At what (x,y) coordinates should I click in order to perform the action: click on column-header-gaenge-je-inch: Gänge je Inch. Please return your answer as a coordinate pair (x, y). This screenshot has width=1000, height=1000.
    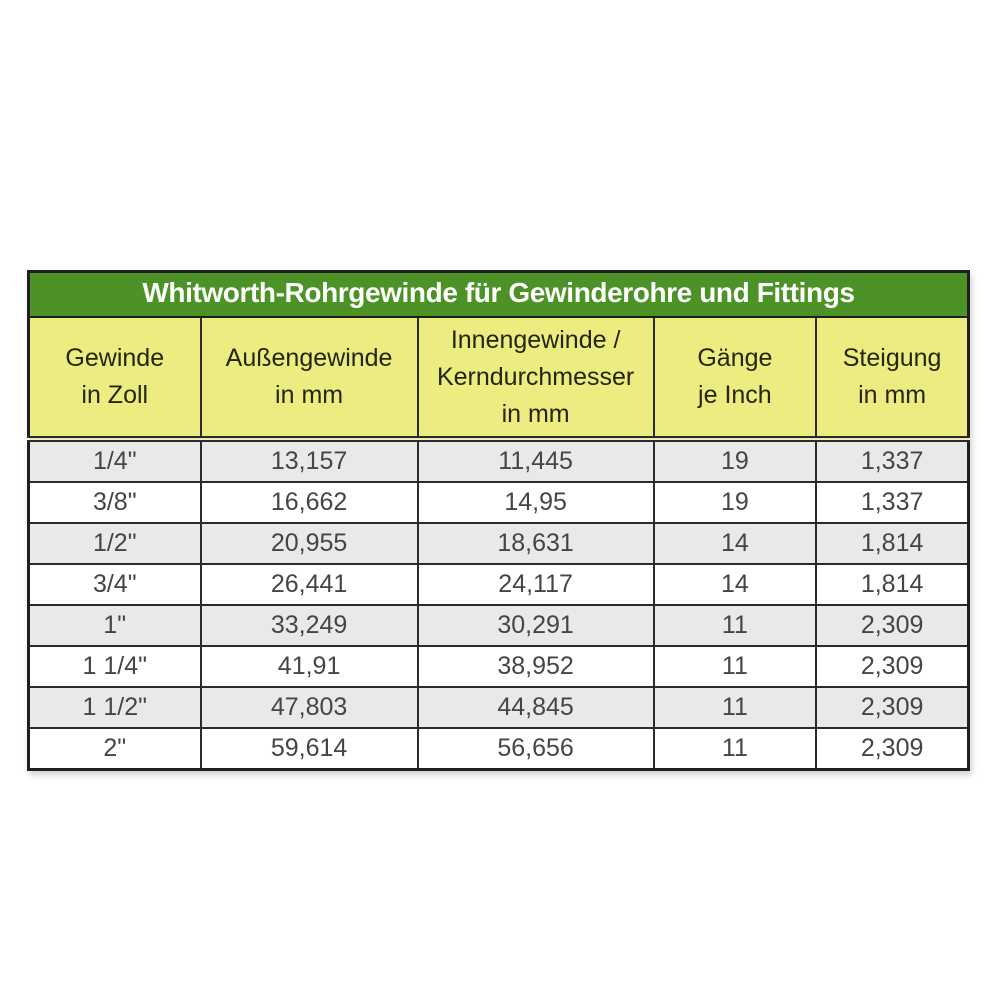
    Looking at the image, I should click on (735, 379).